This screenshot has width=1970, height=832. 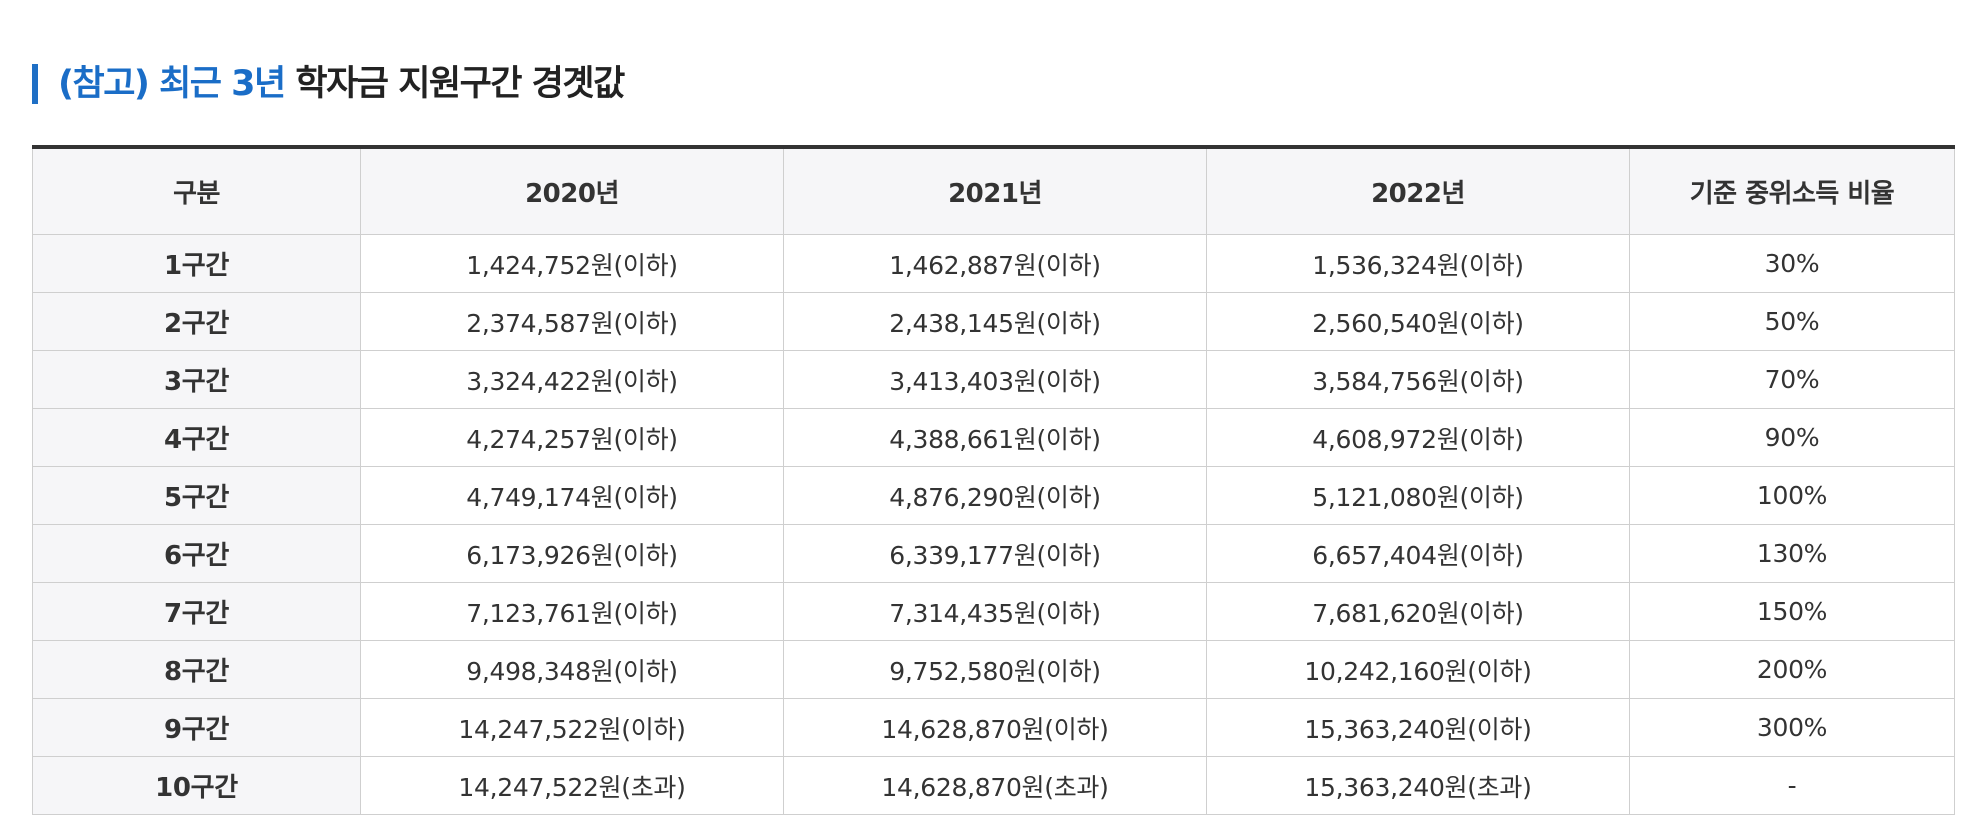 What do you see at coordinates (1792, 727) in the screenshot?
I see `cell-ratio: 300%` at bounding box center [1792, 727].